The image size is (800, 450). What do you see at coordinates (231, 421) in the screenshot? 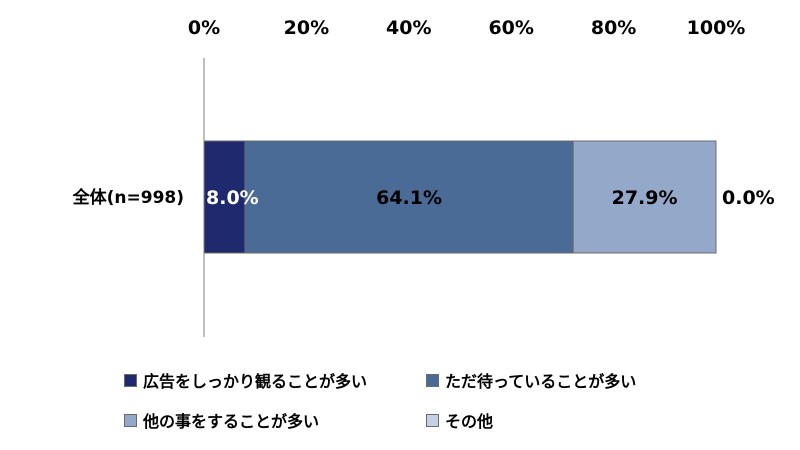
I see `legend-label-3: 他の事をすることが多い` at bounding box center [231, 421].